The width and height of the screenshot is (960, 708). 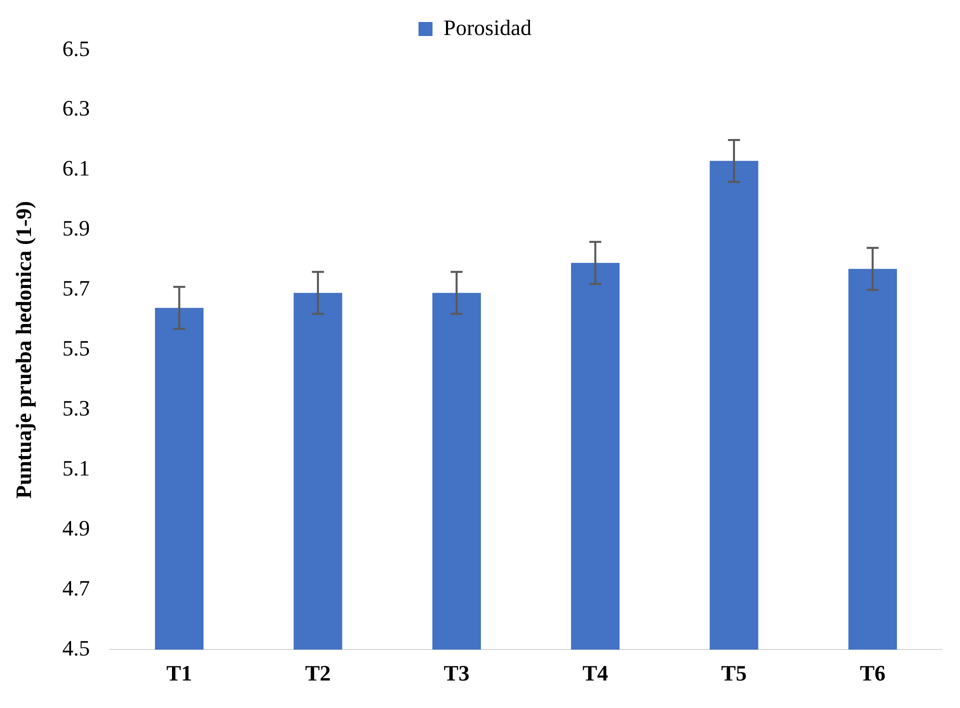 I want to click on y-tick-label: 5.3, so click(x=76, y=408).